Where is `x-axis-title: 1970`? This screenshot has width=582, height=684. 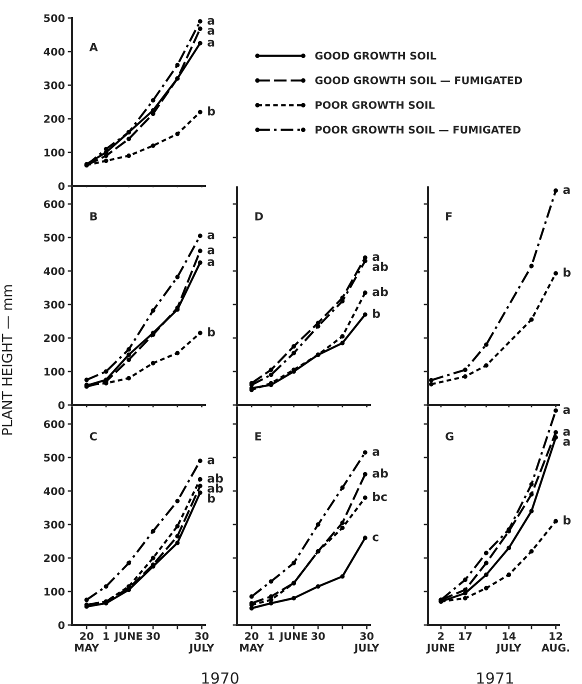 x-axis-title: 1970 is located at coordinates (220, 678).